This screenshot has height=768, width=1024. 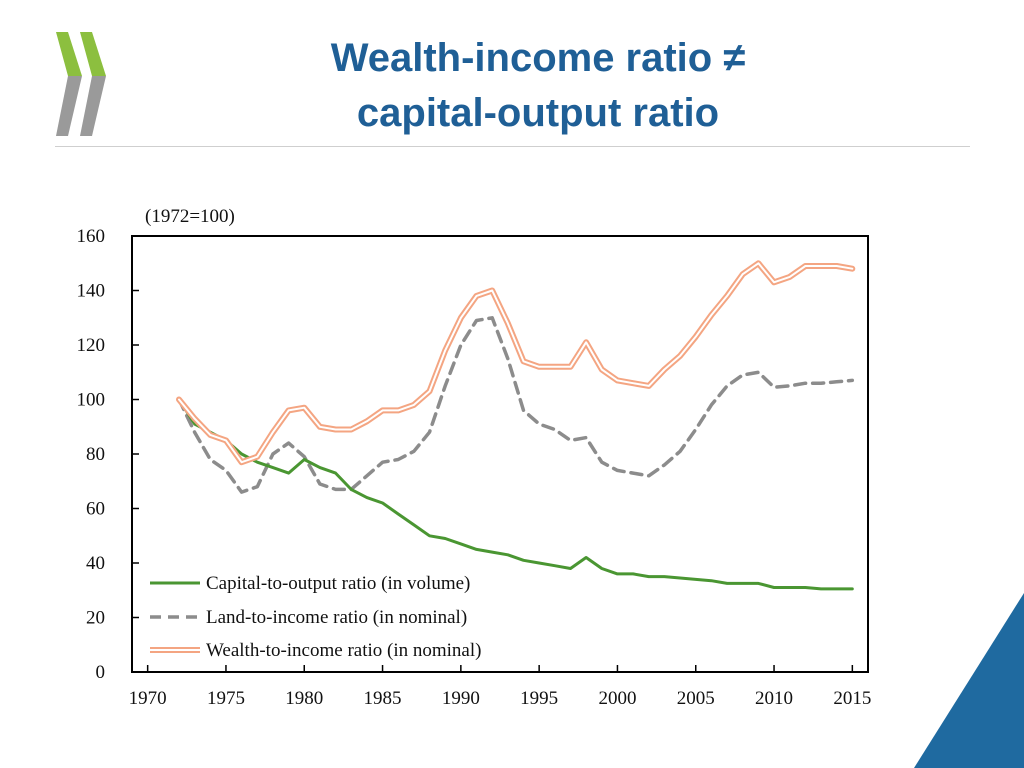 What do you see at coordinates (226, 698) in the screenshot?
I see `x-tick-label: 1975` at bounding box center [226, 698].